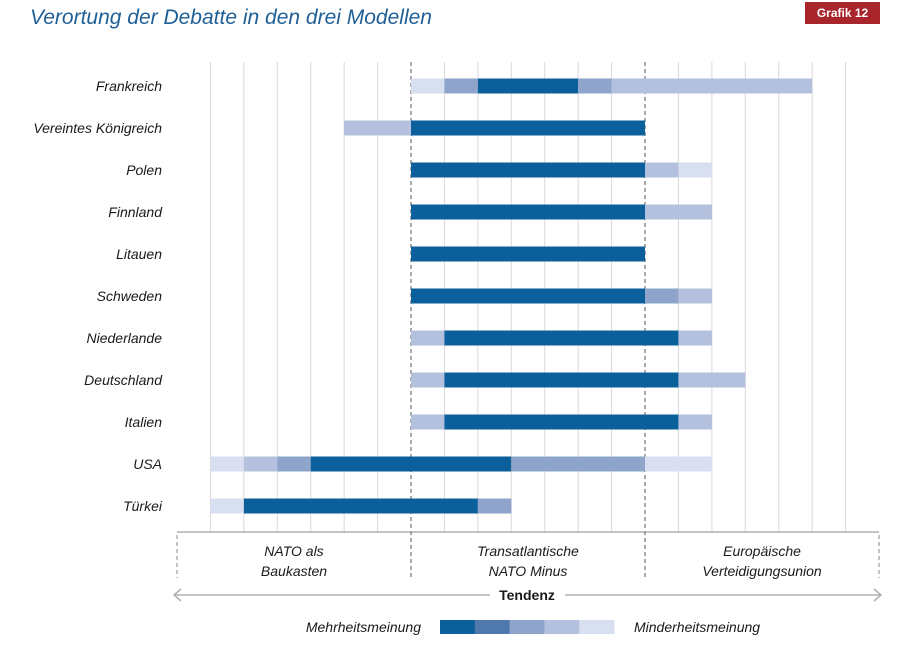  Describe the element at coordinates (144, 170) in the screenshot. I see `country-label: Polen` at that location.